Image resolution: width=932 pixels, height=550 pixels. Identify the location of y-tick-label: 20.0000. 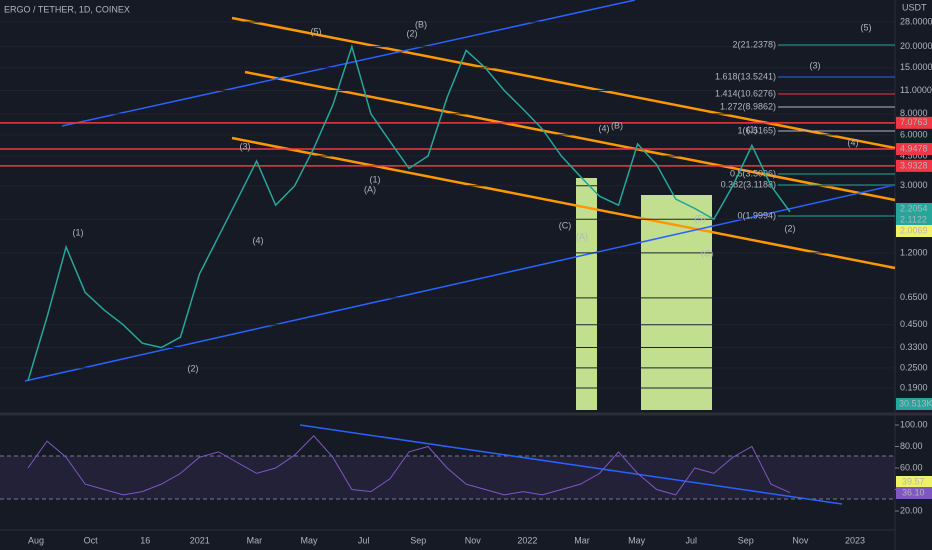
(916, 46).